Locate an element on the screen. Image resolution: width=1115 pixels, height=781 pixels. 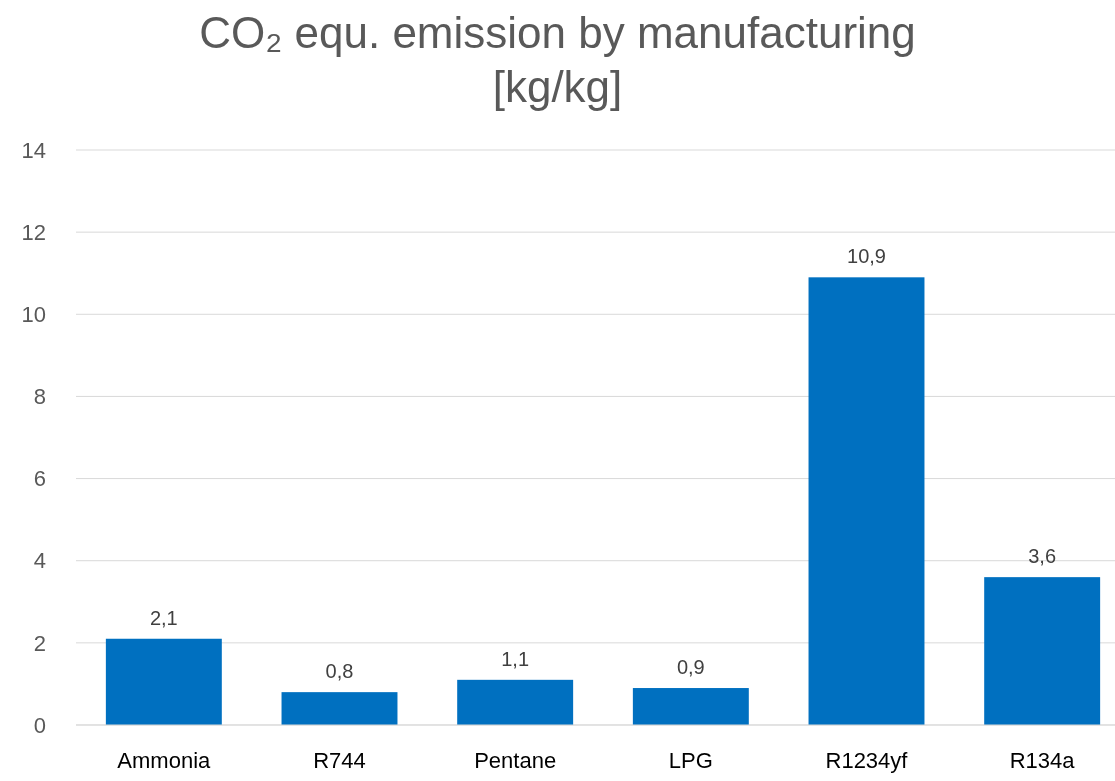
x-tick-label: Pentane is located at coordinates (515, 760).